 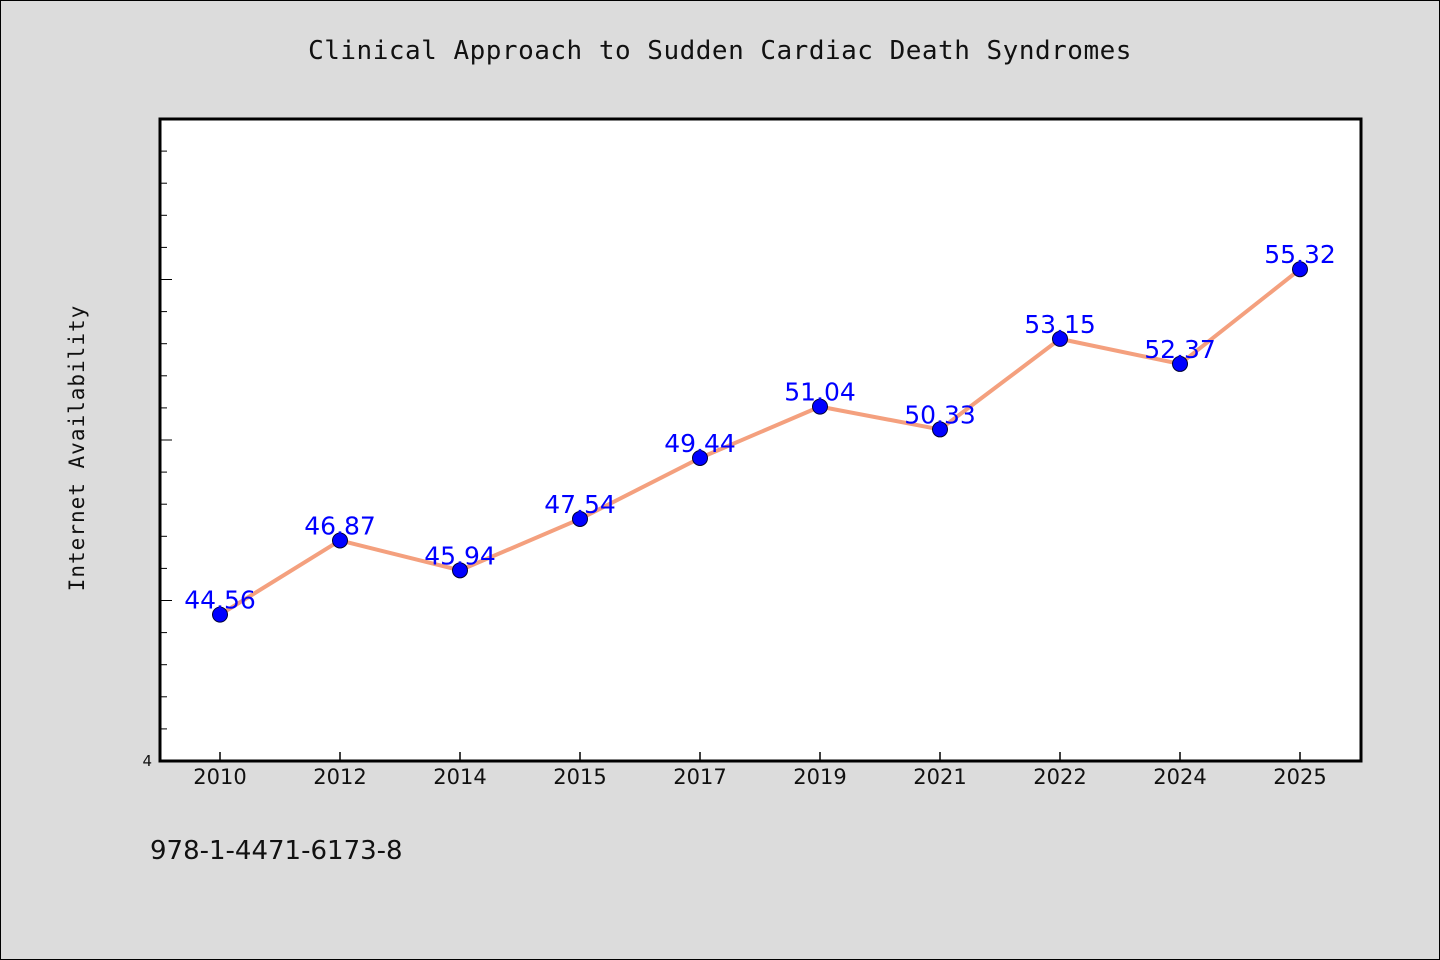 What do you see at coordinates (157, 460) in the screenshot?
I see `y-axis-ticks: 4` at bounding box center [157, 460].